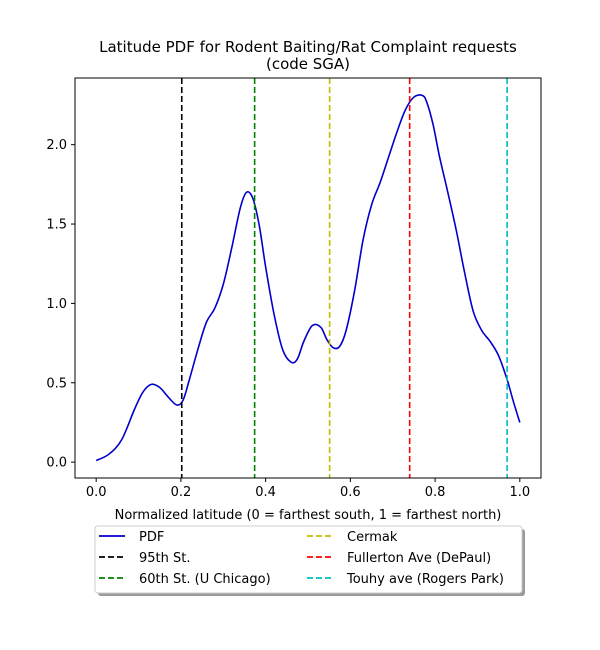  What do you see at coordinates (151, 537) in the screenshot?
I see `legend-label: PDF` at bounding box center [151, 537].